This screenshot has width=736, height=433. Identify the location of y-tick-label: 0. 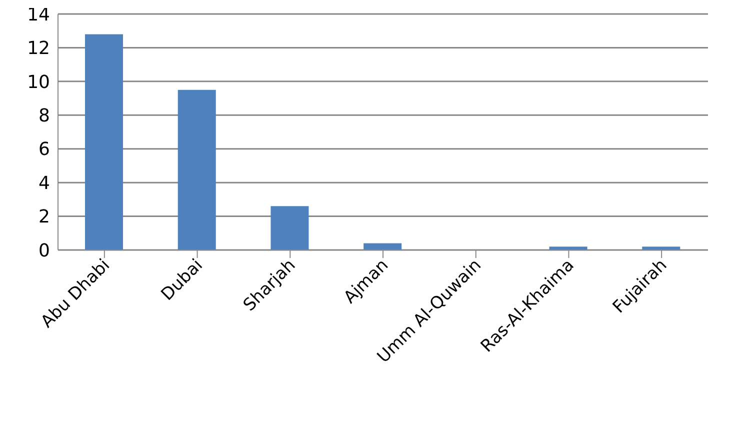
(44, 251).